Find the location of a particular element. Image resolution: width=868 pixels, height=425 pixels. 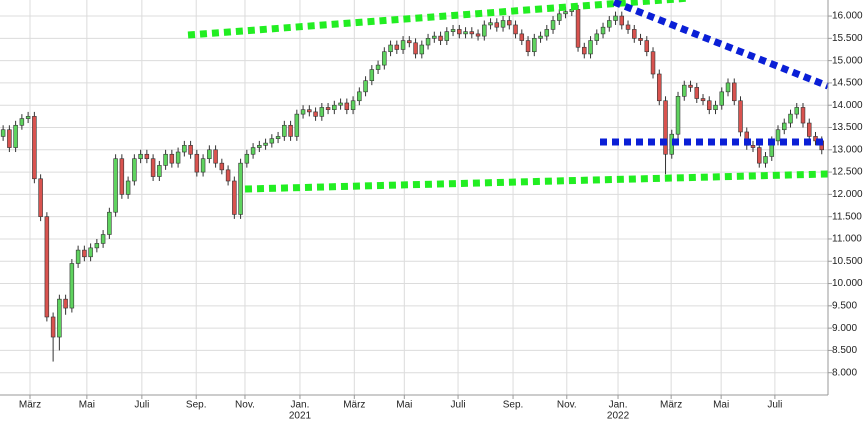

y-tick-label: 8.500 is located at coordinates (844, 350).